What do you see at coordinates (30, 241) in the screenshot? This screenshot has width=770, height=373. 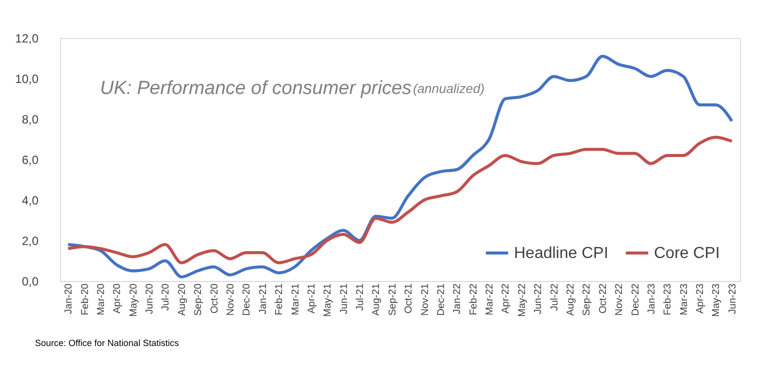 I see `y-tick-label: 2,0` at bounding box center [30, 241].